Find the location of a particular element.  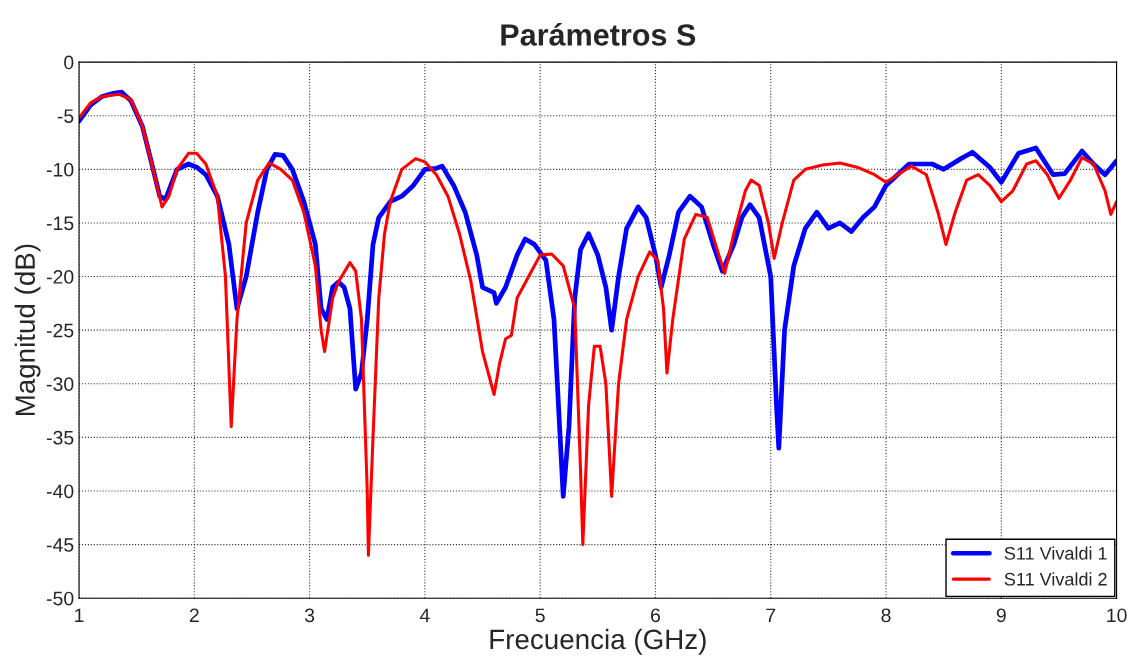

x-axis-title: Frecuencia (GHz) is located at coordinates (598, 641).